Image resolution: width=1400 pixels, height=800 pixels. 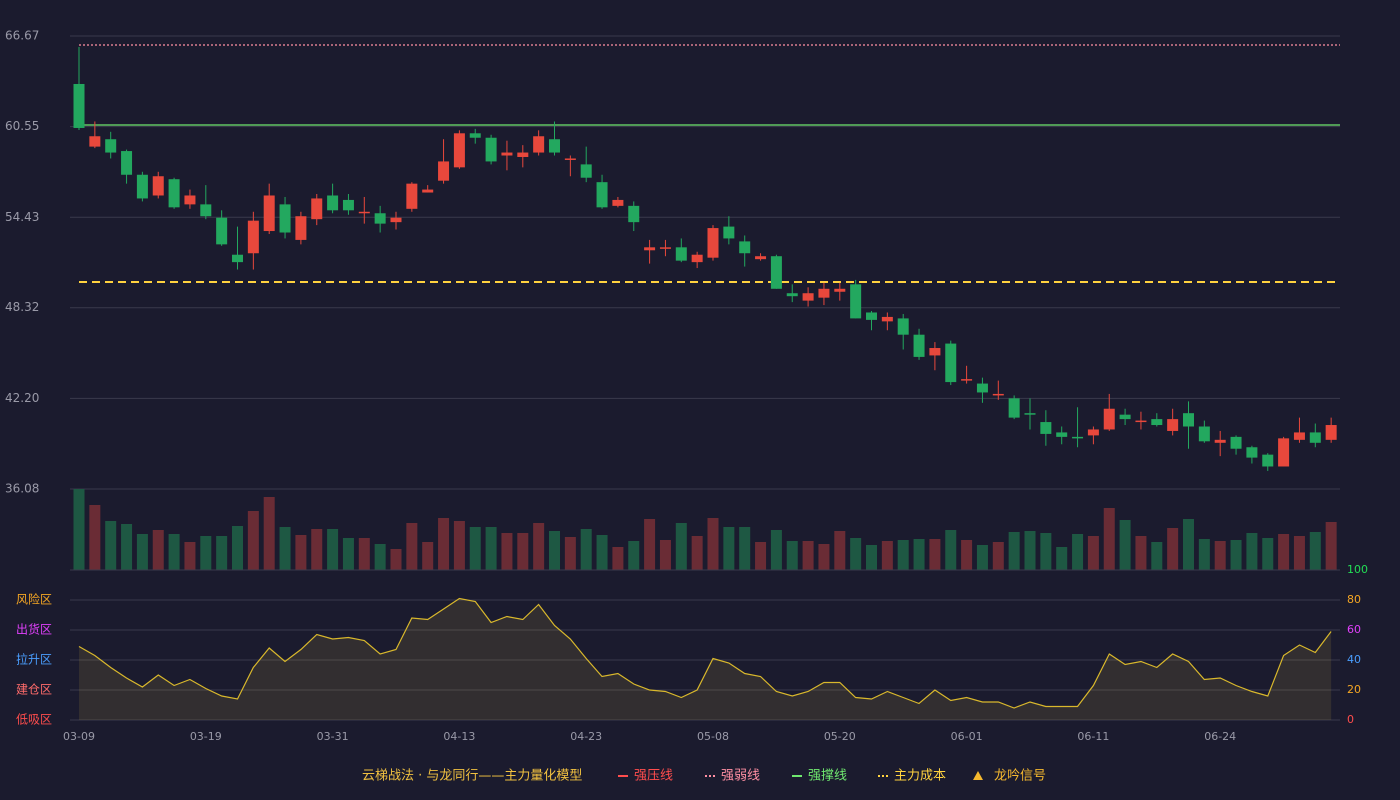 What do you see at coordinates (22, 307) in the screenshot?
I see `y-tick-label: 48.32` at bounding box center [22, 307].